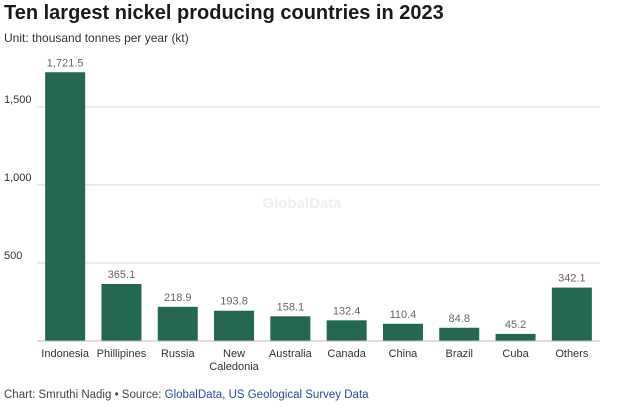 Image resolution: width=624 pixels, height=419 pixels. Describe the element at coordinates (291, 307) in the screenshot. I see `value-label: 158.1` at that location.